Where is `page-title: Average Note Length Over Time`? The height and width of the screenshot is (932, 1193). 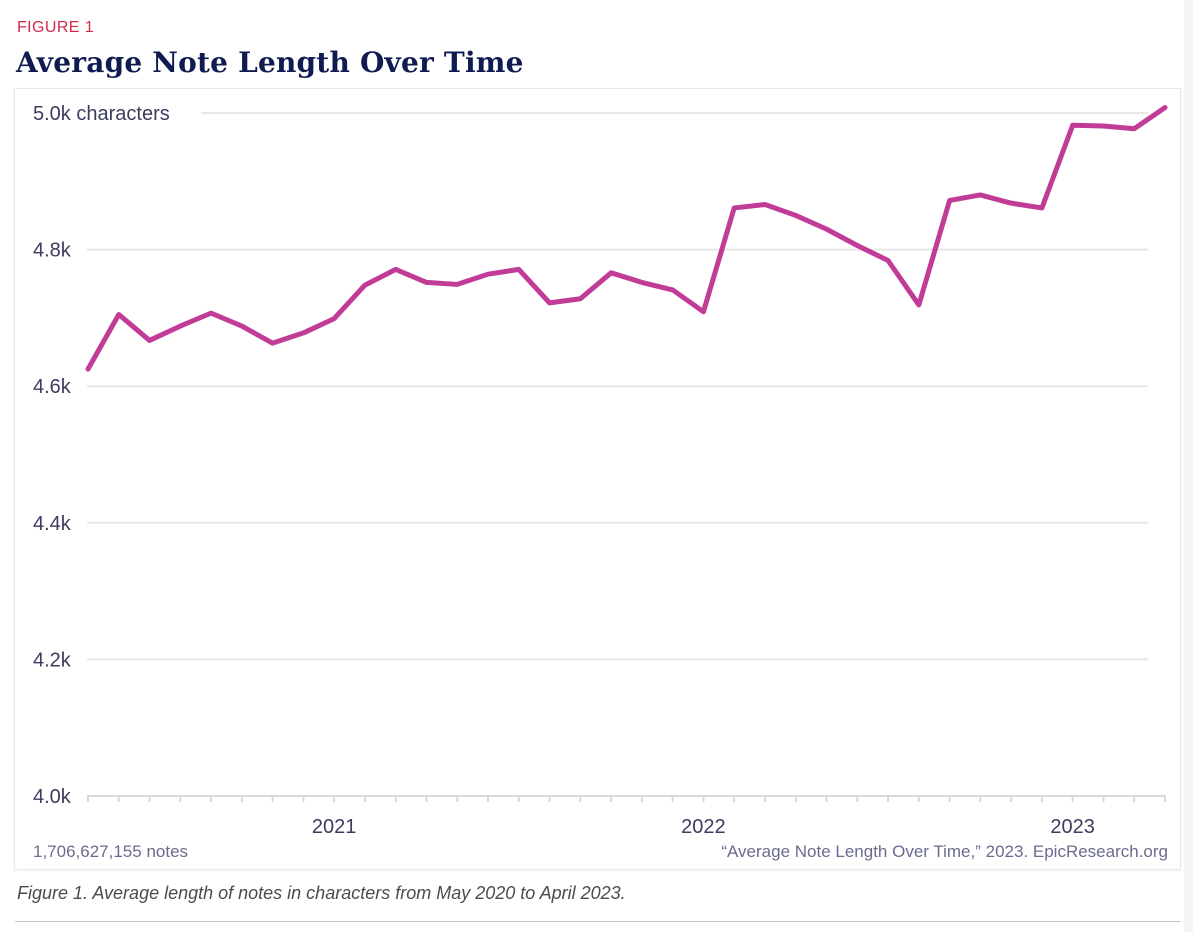
page-title: Average Note Length Over Time is located at coordinates (270, 62).